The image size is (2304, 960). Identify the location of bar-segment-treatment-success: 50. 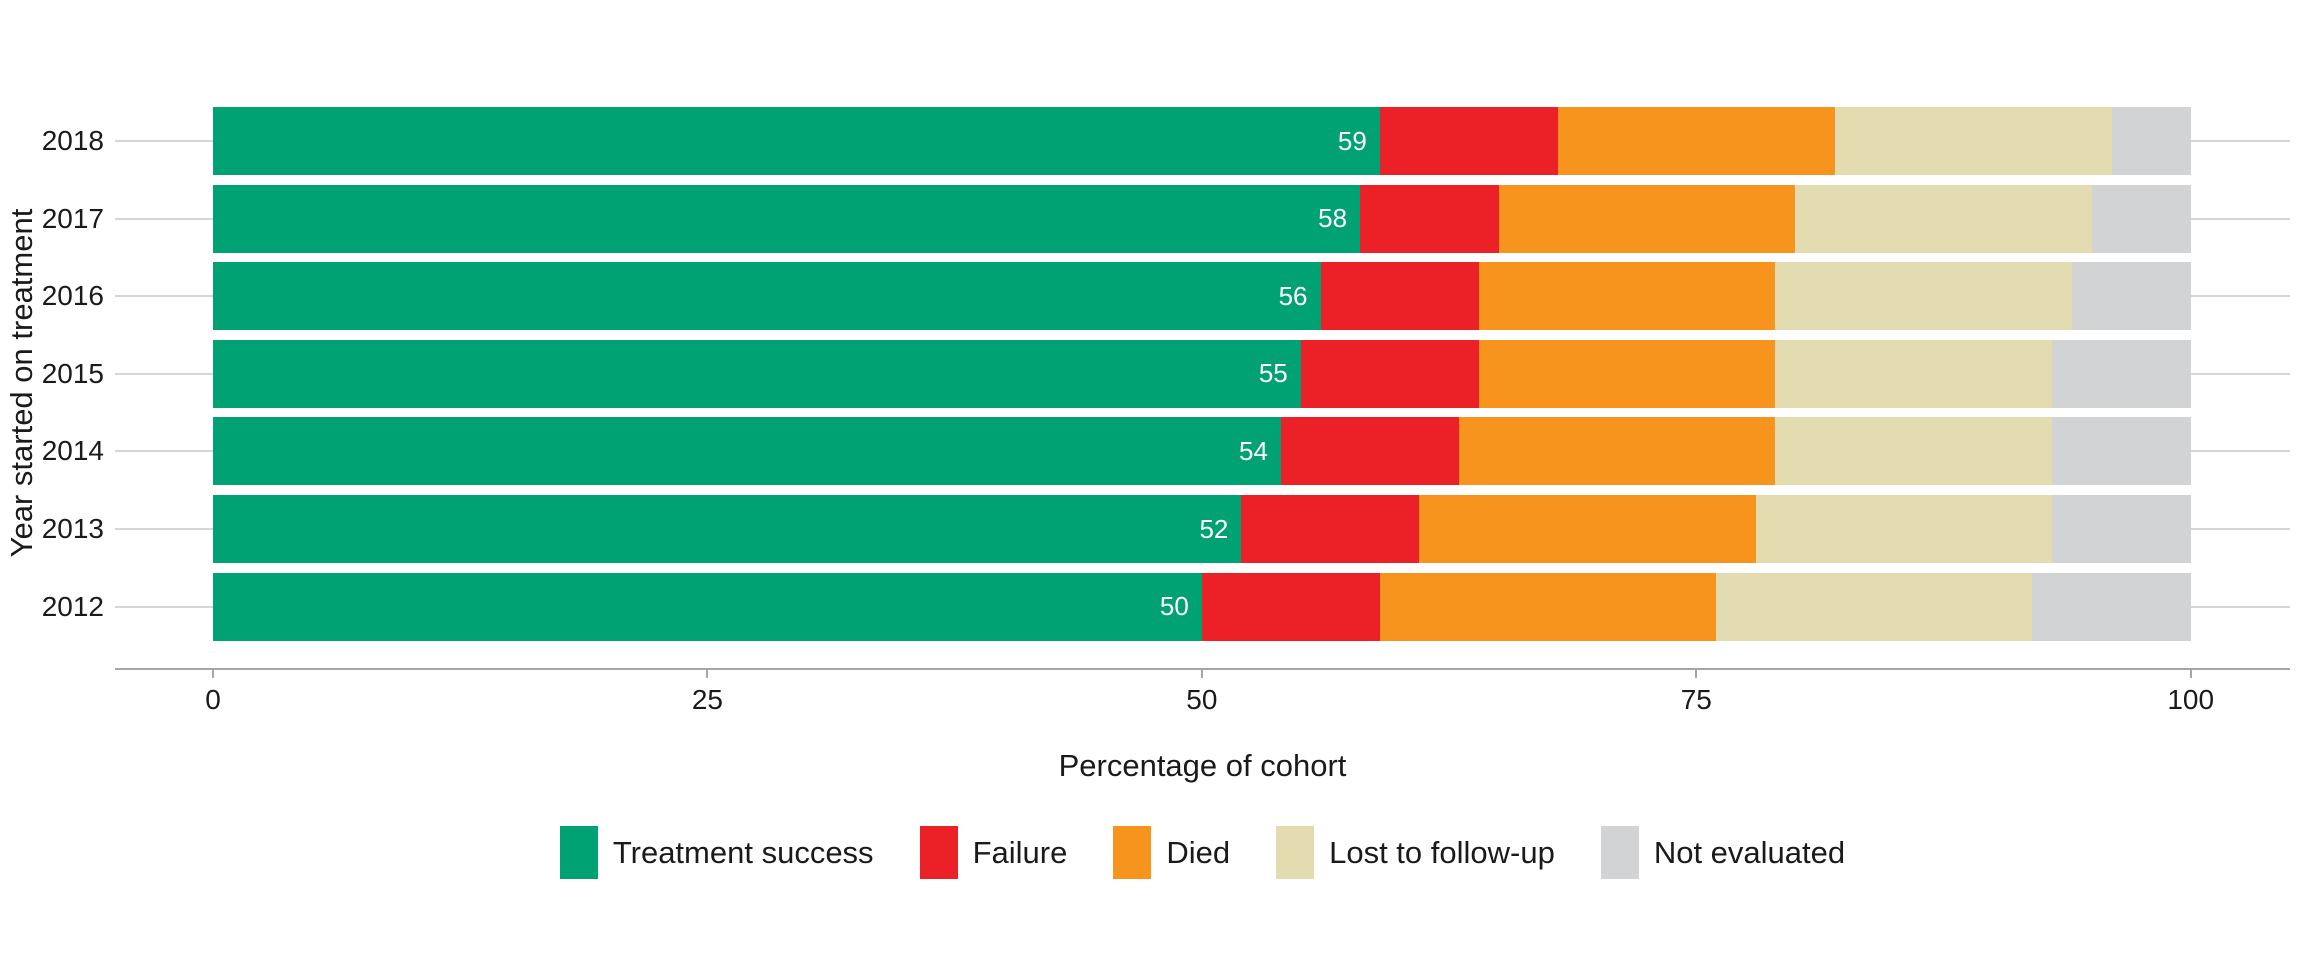
(707, 606).